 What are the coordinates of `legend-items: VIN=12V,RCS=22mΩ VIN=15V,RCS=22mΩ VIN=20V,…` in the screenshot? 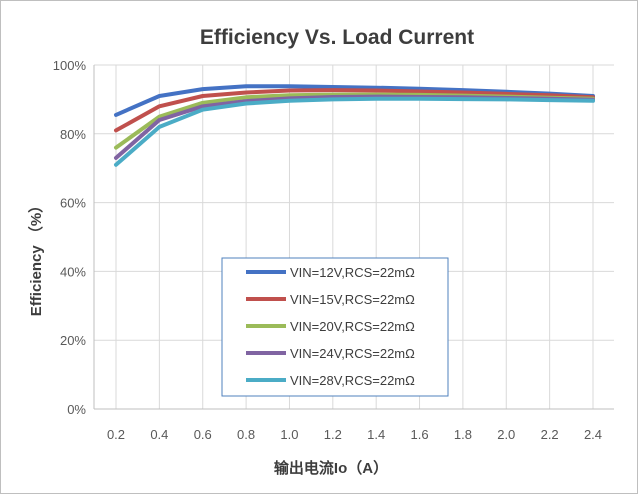 It's located at (330, 326).